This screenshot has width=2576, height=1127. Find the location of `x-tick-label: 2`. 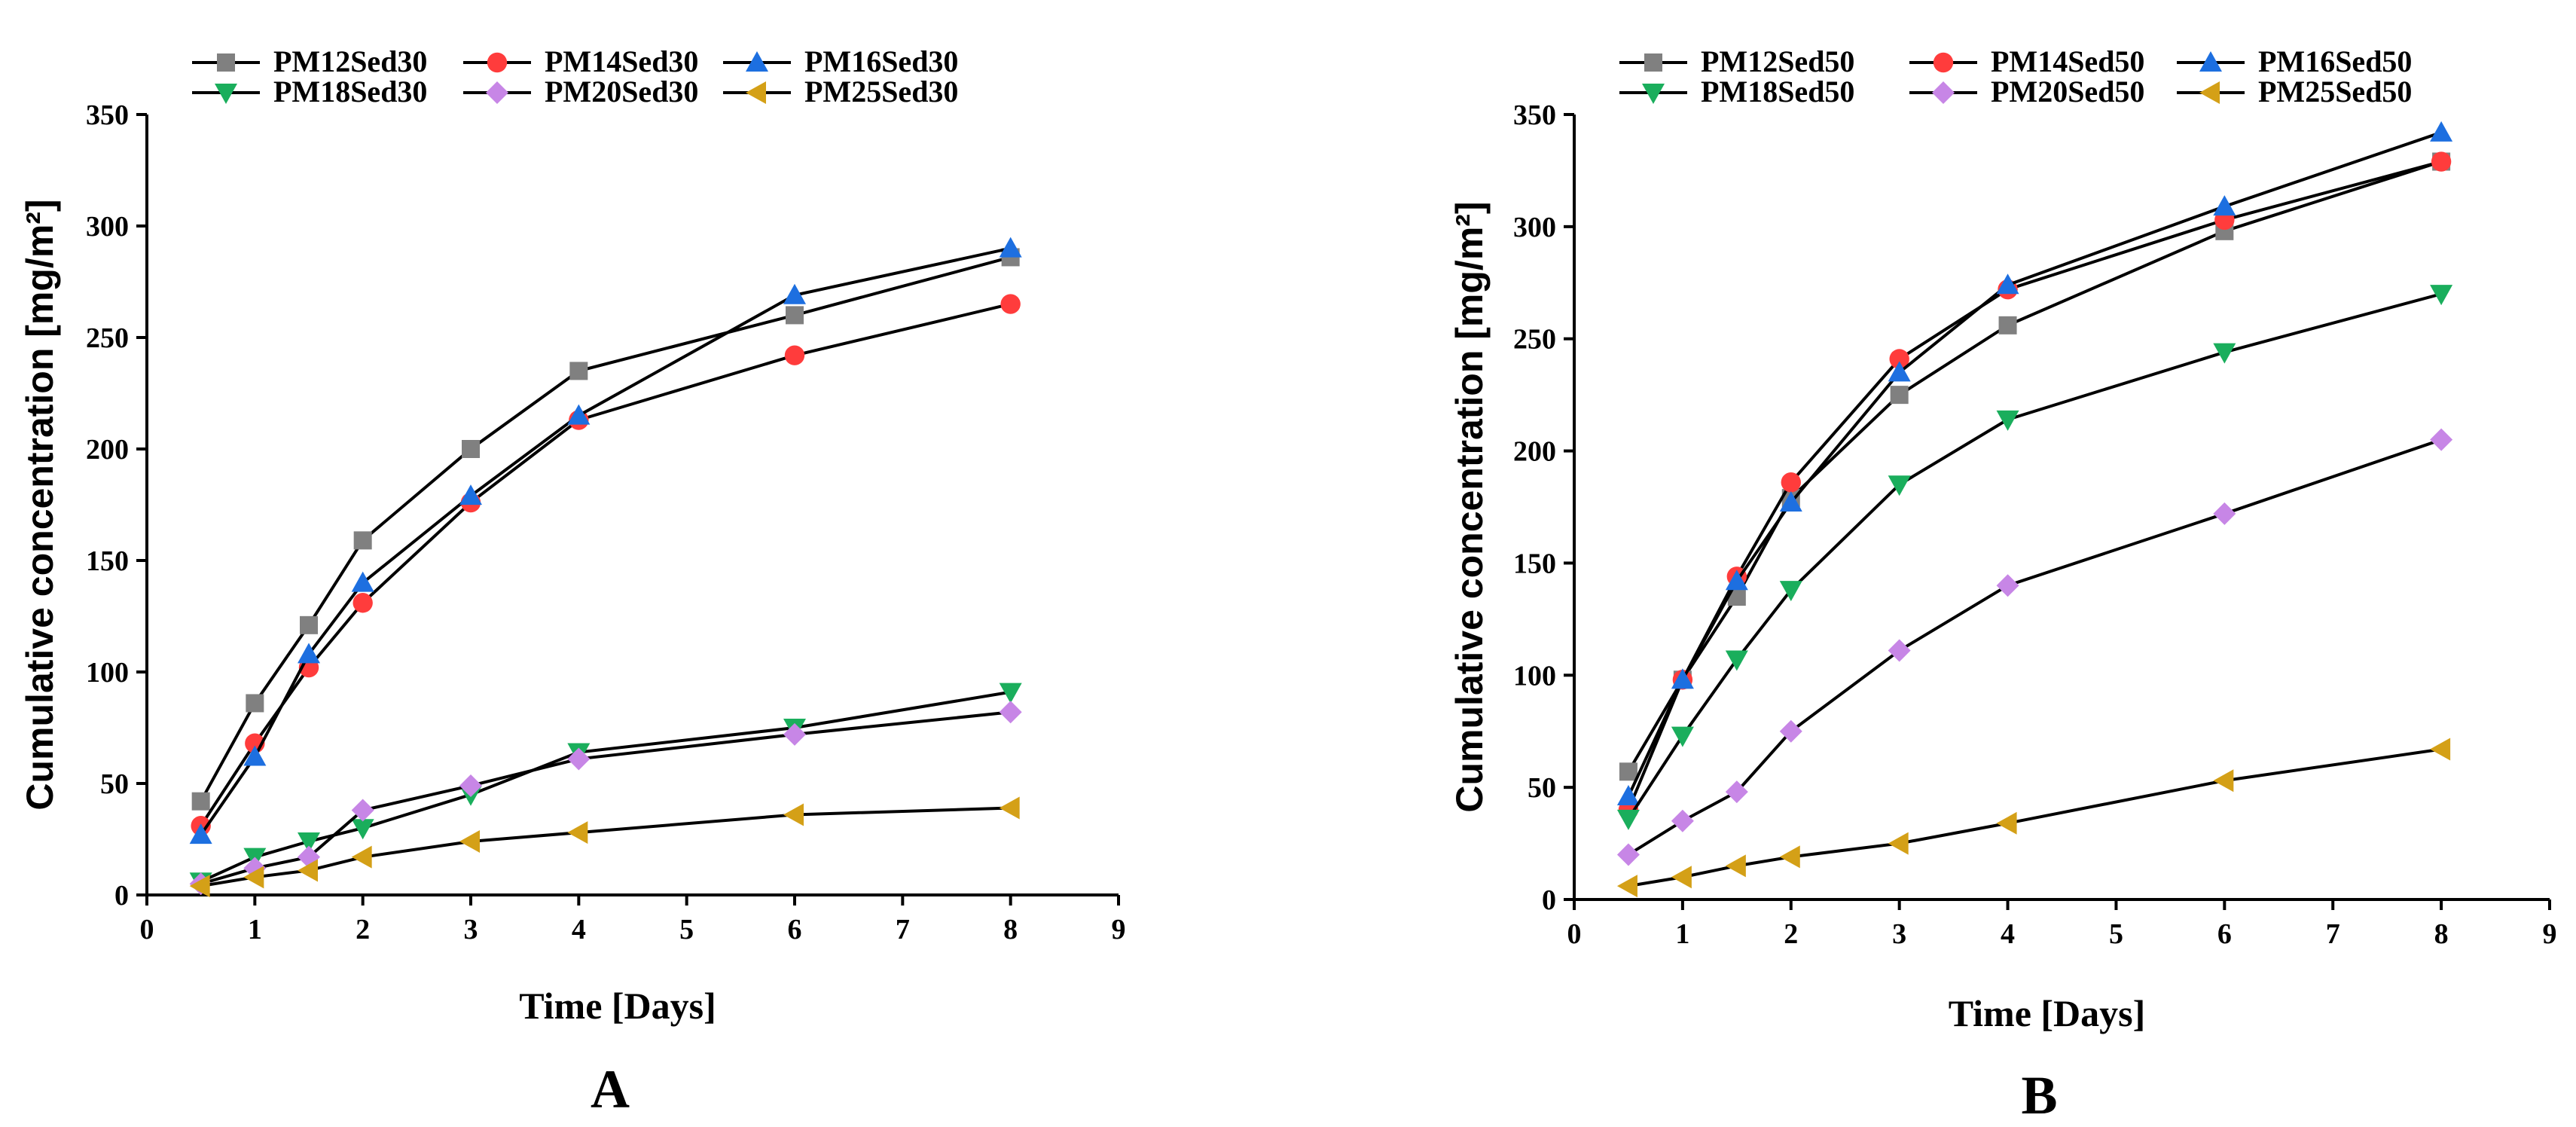

x-tick-label: 2 is located at coordinates (1791, 934).